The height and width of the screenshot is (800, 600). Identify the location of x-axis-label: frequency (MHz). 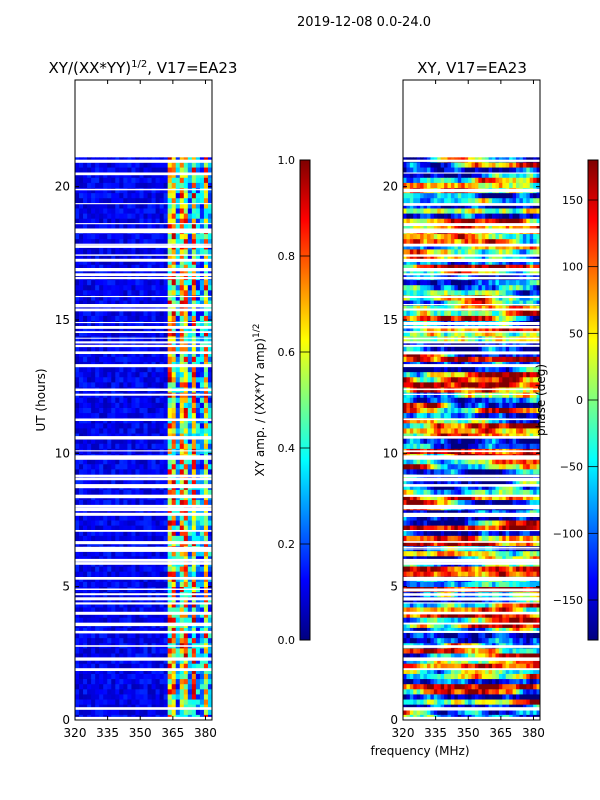
(419, 751).